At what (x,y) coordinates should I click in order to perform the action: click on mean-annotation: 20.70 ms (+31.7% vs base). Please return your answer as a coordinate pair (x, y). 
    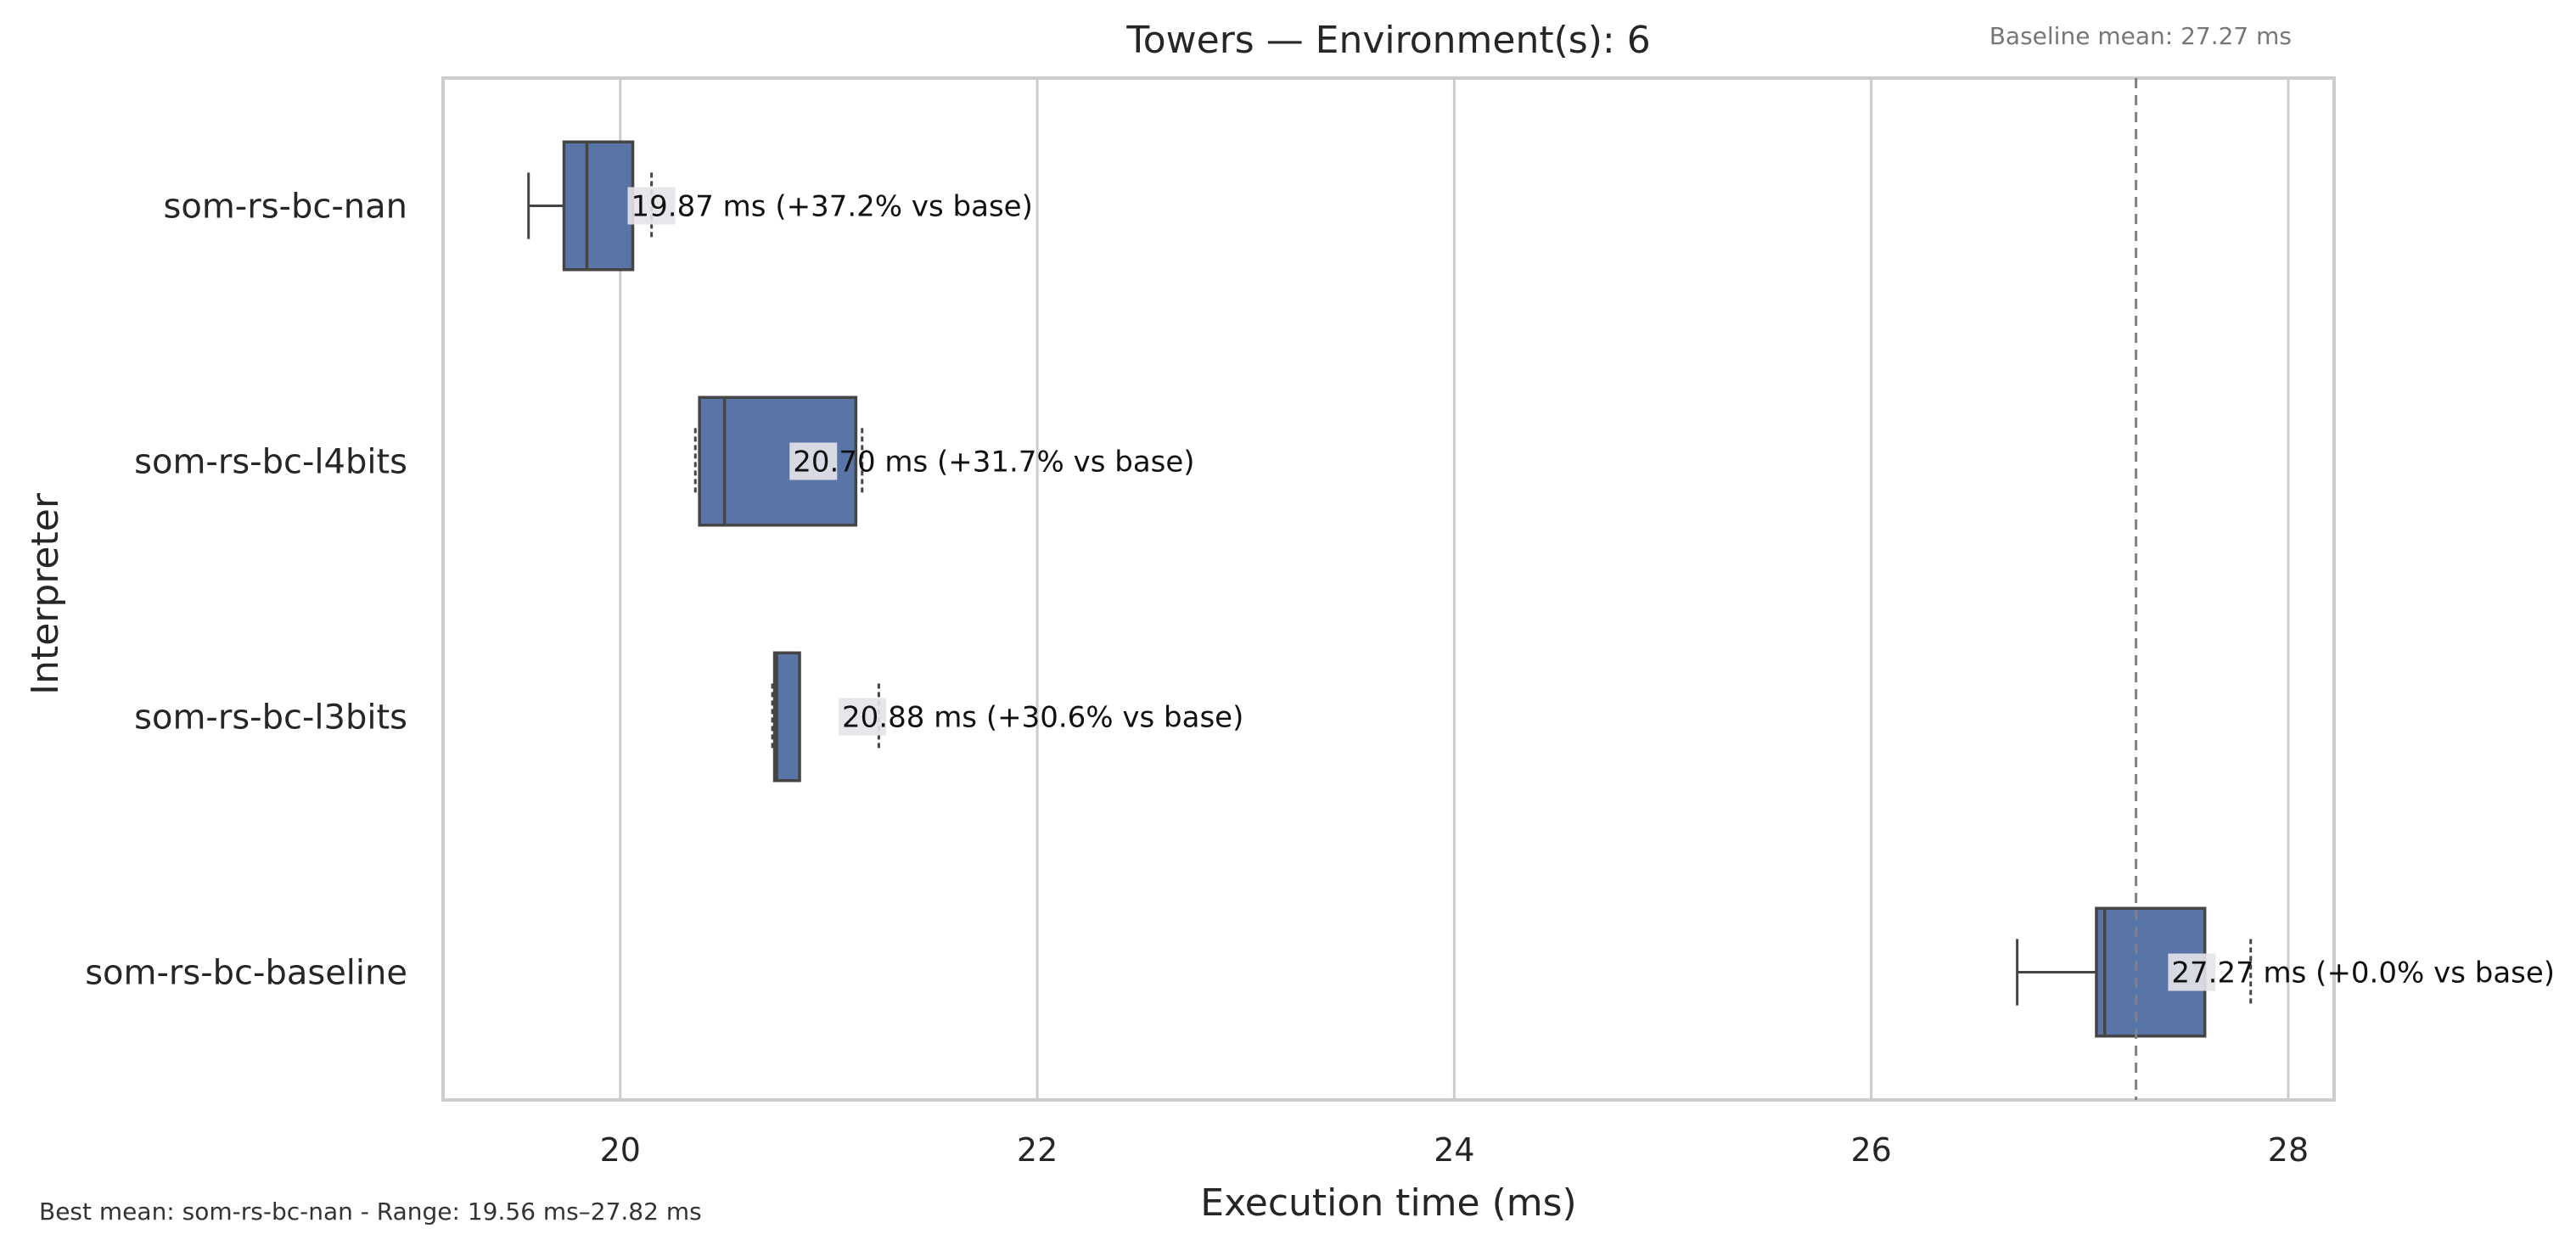
    Looking at the image, I should click on (994, 463).